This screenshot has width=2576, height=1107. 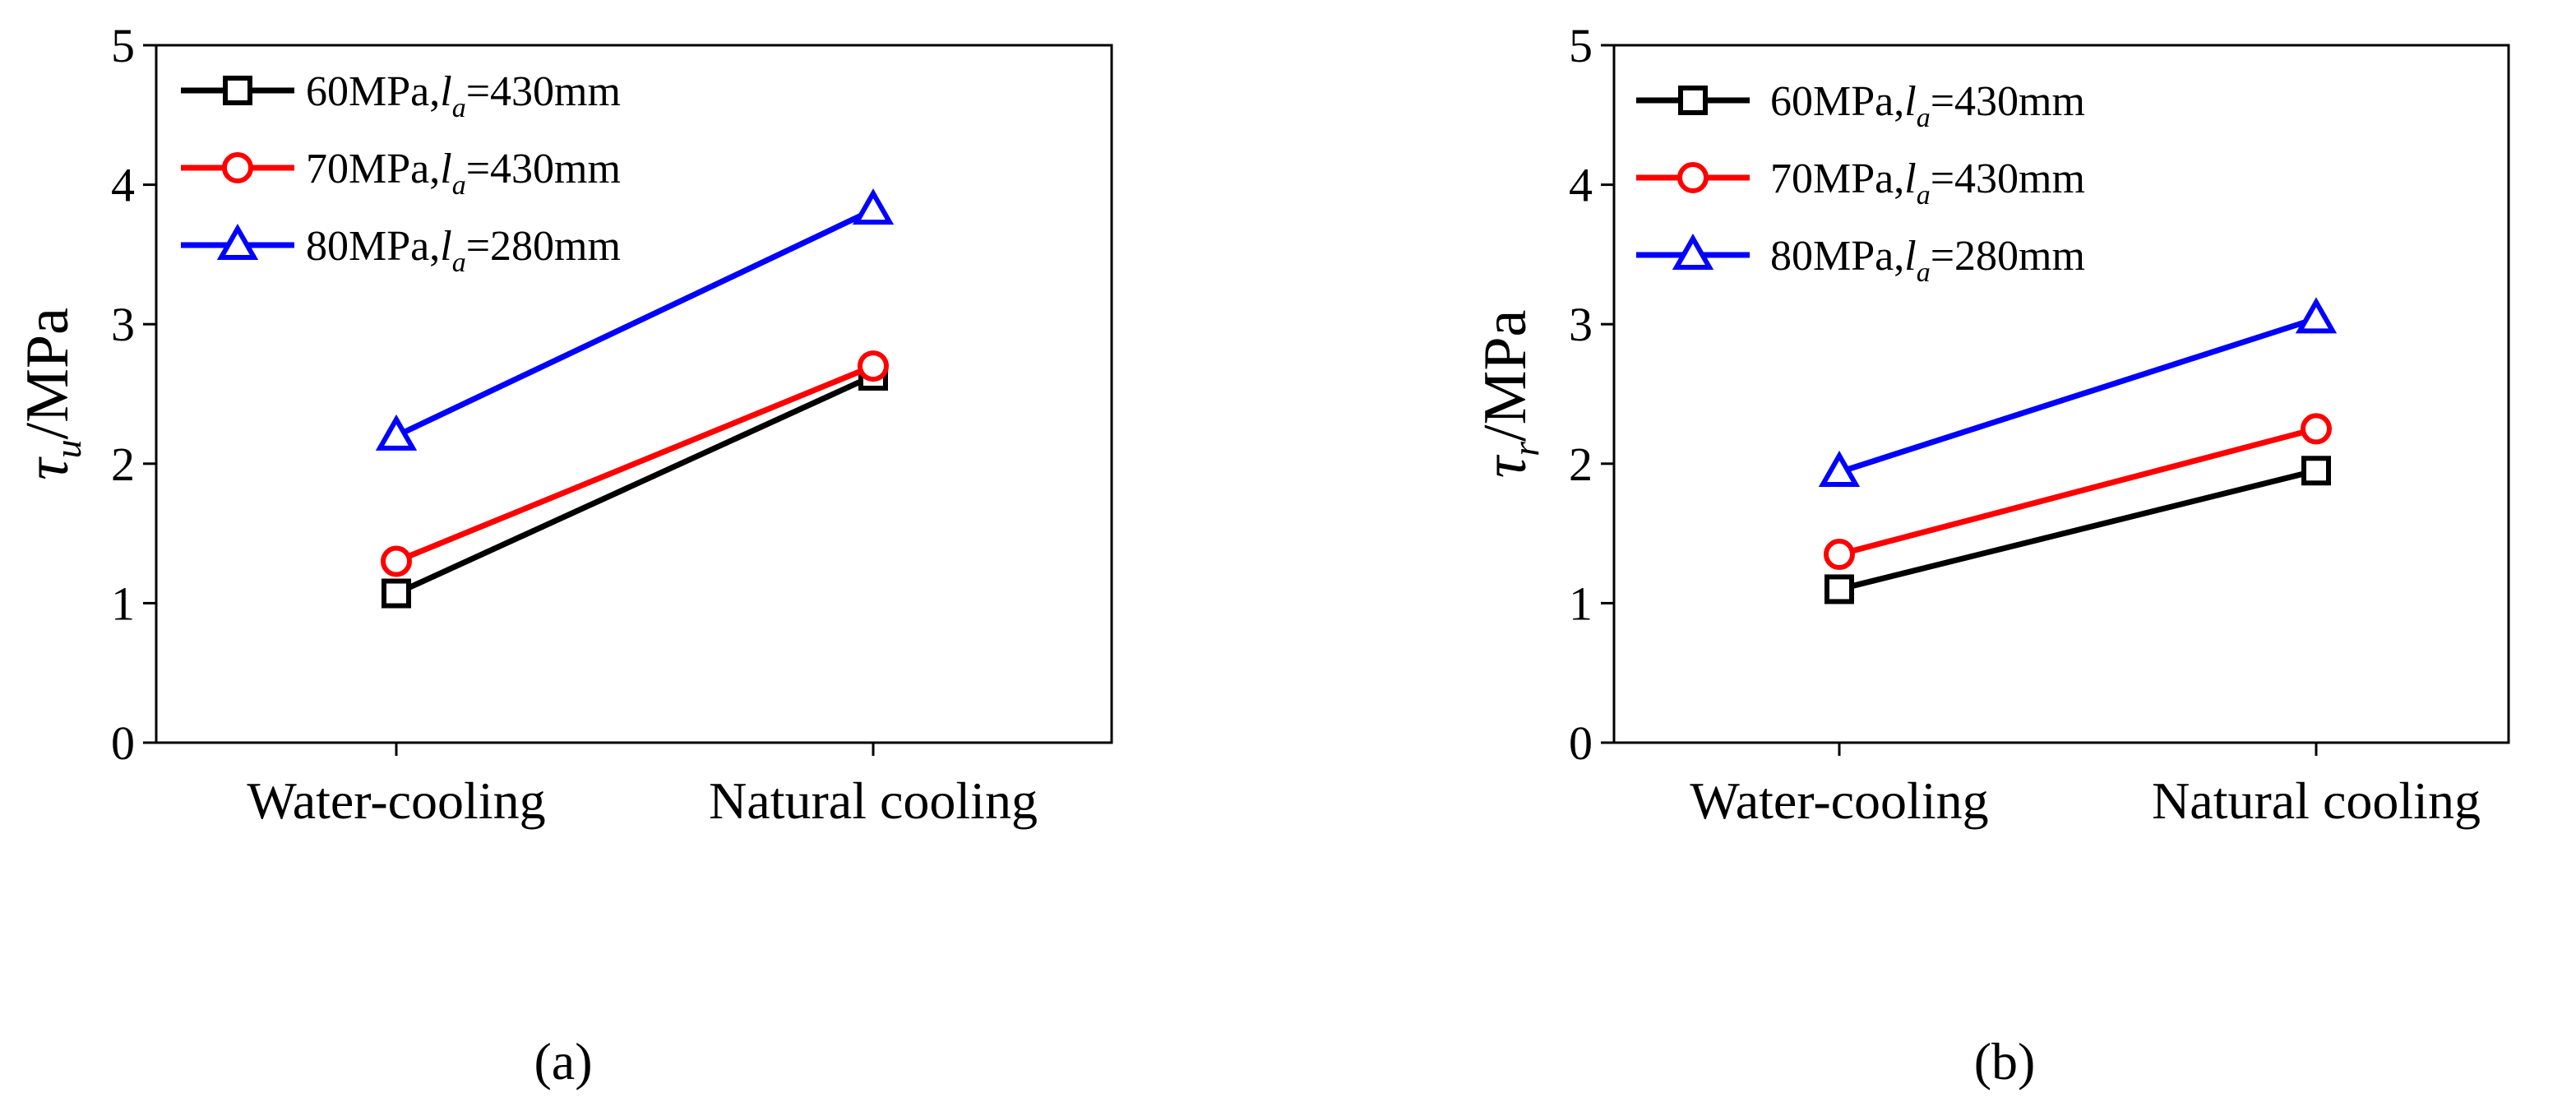 I want to click on panel-caption: (a), so click(x=563, y=1061).